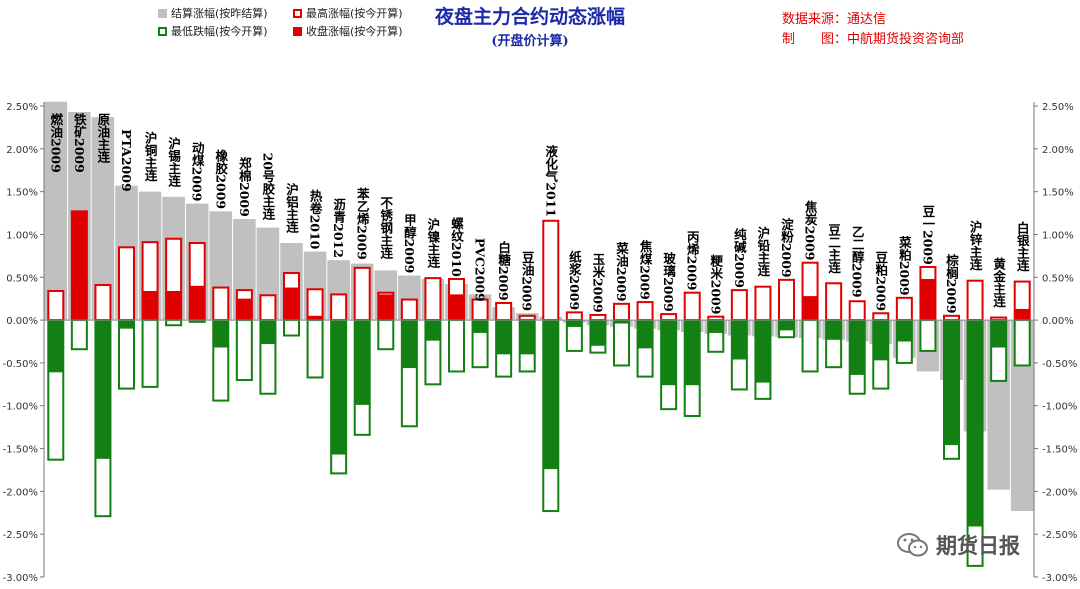  I want to click on legend-item-high: 最高涨幅(按今开算), so click(360, 13).